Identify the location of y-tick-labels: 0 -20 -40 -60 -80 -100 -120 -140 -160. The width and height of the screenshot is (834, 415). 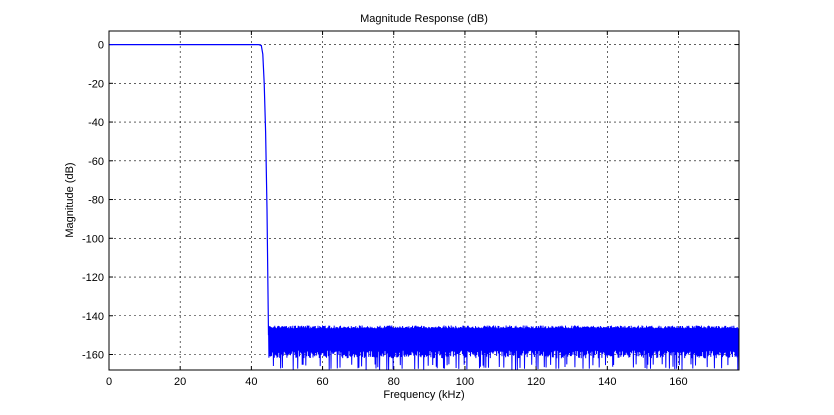
(93, 201).